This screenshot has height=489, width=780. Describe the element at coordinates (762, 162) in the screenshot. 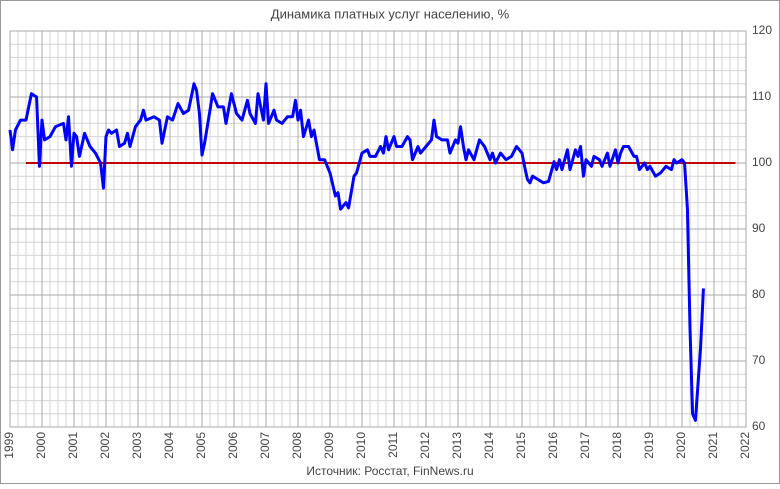

I see `y-tick-label: 100` at that location.